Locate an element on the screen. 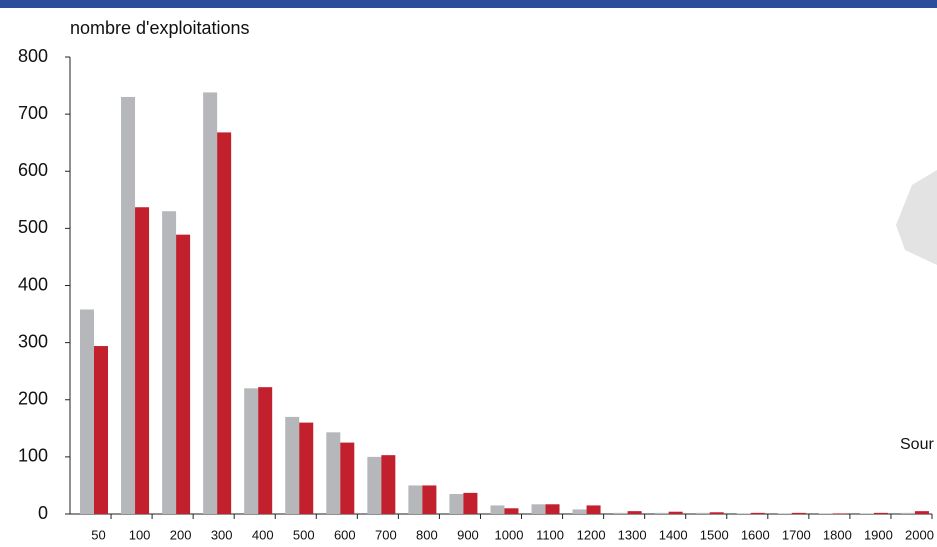 This screenshot has width=937, height=547. x-tick-label: 100 is located at coordinates (140, 534).